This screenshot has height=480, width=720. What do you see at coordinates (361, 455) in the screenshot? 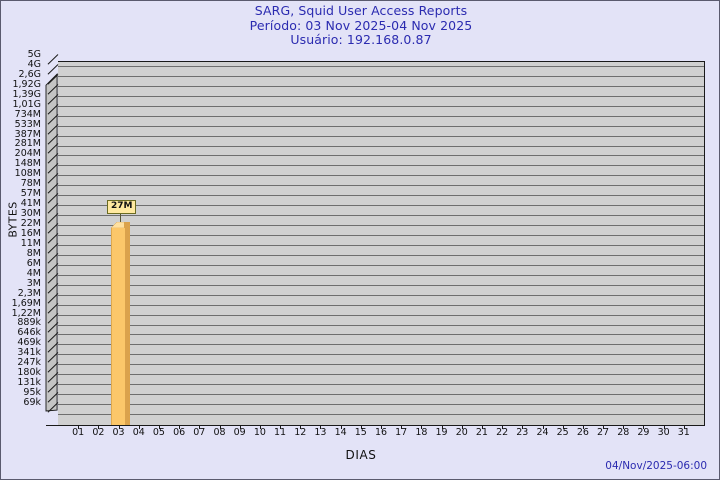
I see `x-axis-title: DIAS` at bounding box center [361, 455].